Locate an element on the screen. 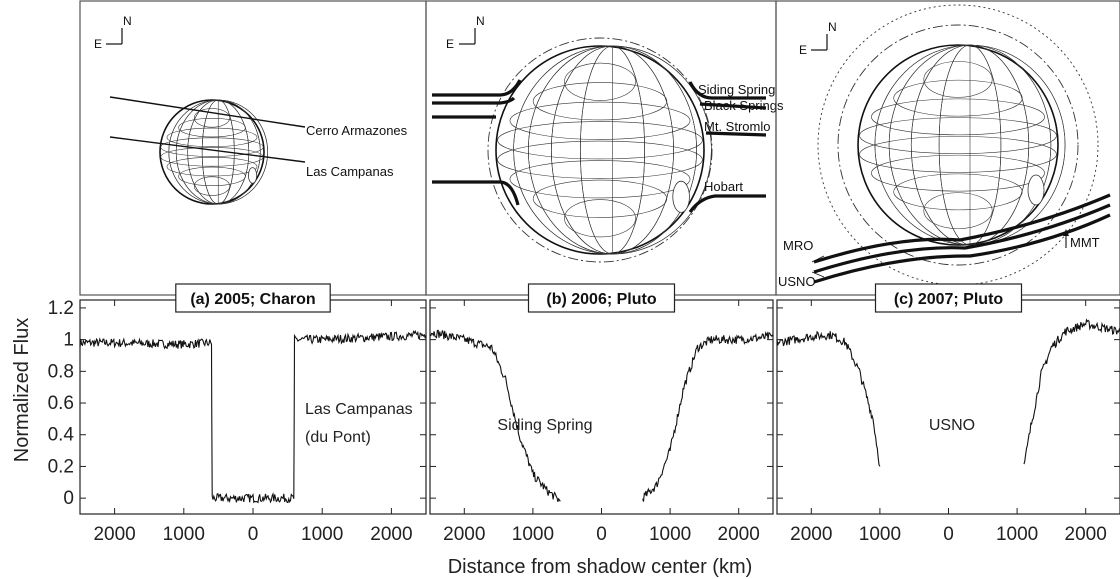  globe-b is located at coordinates (603, 150).